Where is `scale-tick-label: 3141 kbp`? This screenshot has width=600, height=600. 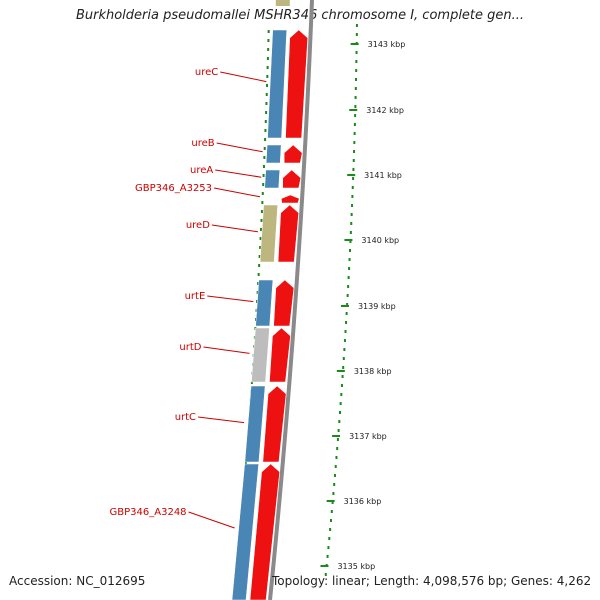 scale-tick-label: 3141 kbp is located at coordinates (383, 175).